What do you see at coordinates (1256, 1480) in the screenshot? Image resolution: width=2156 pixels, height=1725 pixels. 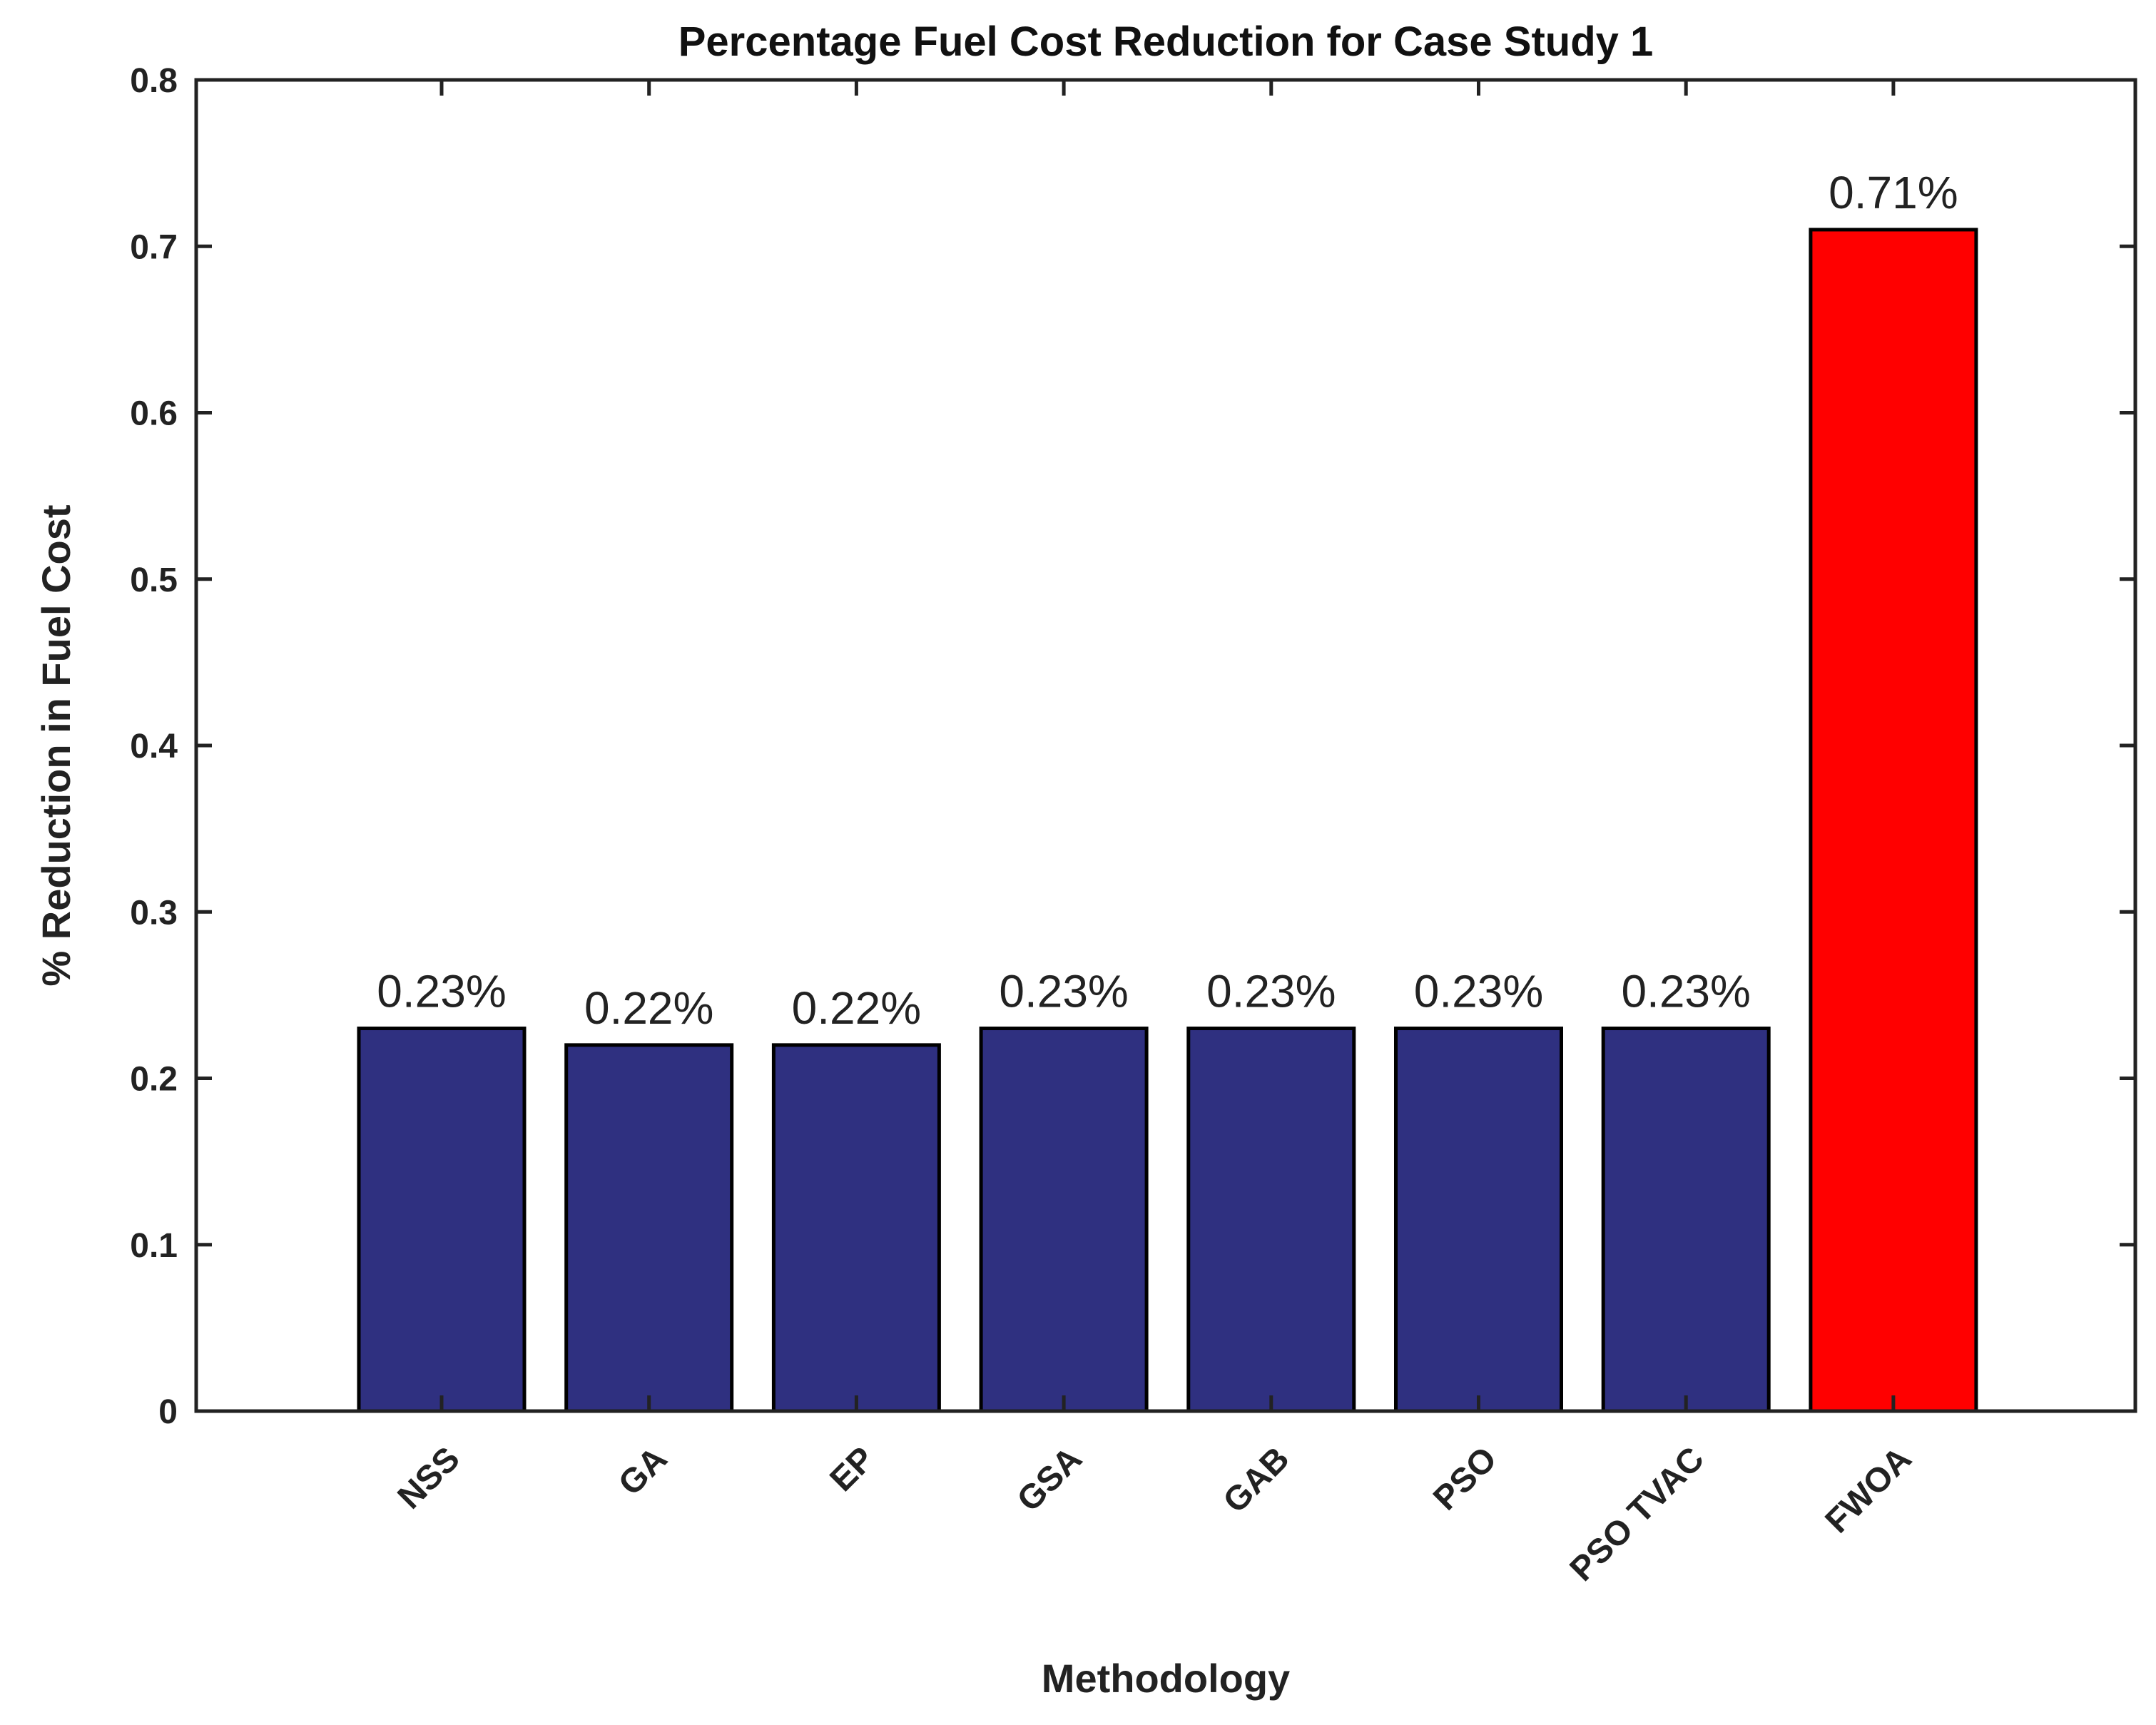 I see `x-tick-label: GAB` at bounding box center [1256, 1480].